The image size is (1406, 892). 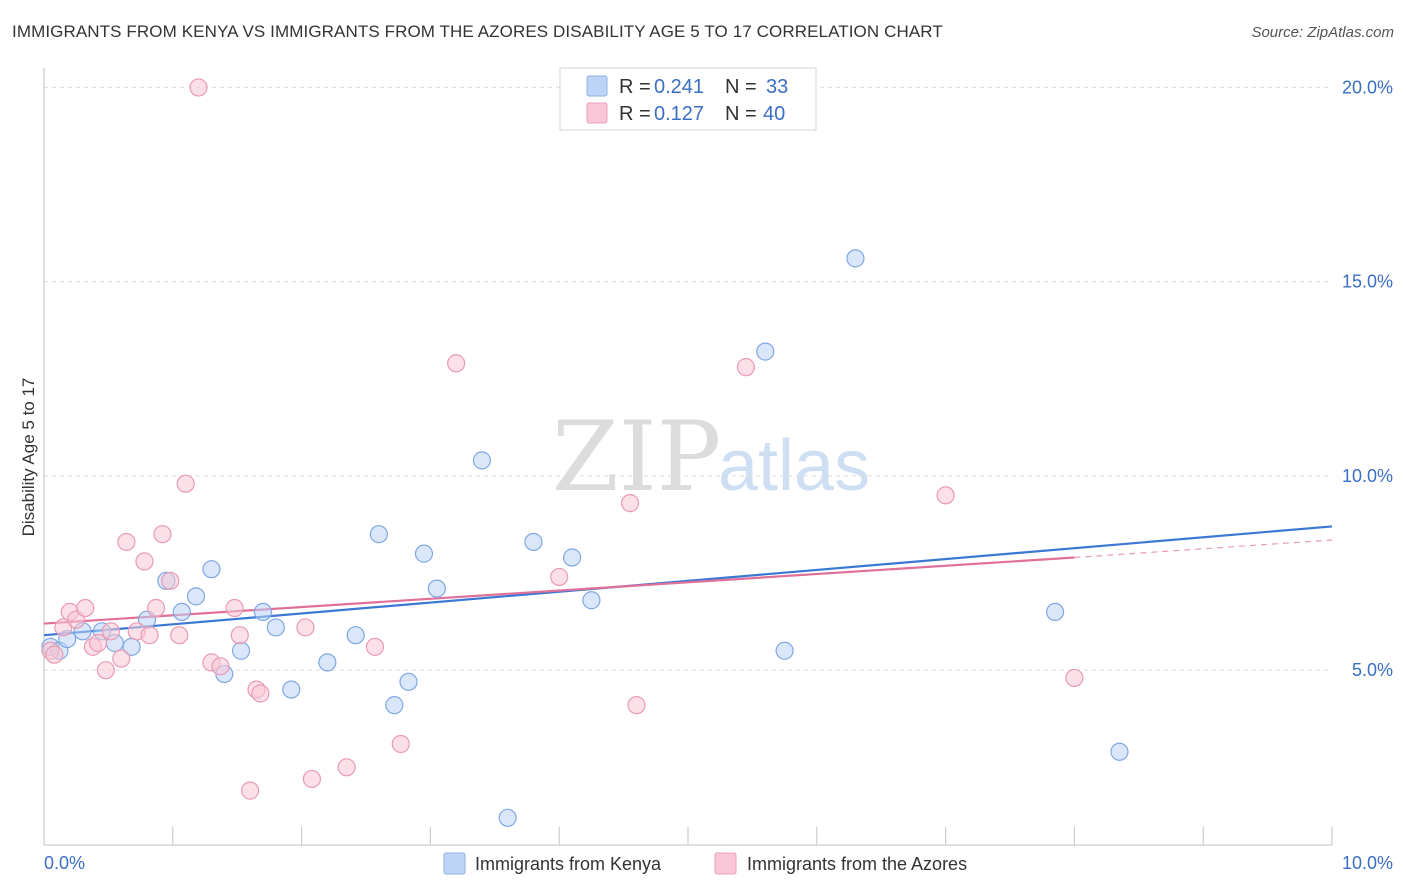 I want to click on legend-swatch-azores, so click(x=597, y=113).